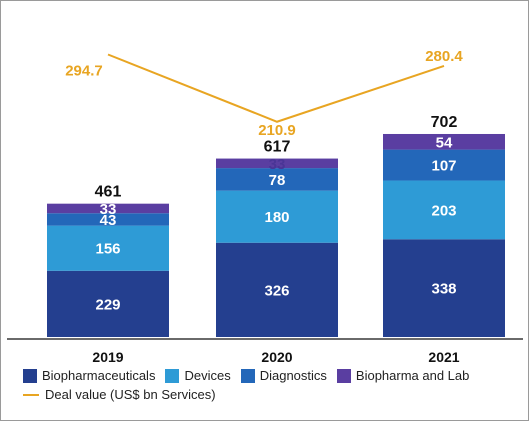 The width and height of the screenshot is (529, 421). I want to click on x-tick-label-2019: 2019, so click(107, 357).